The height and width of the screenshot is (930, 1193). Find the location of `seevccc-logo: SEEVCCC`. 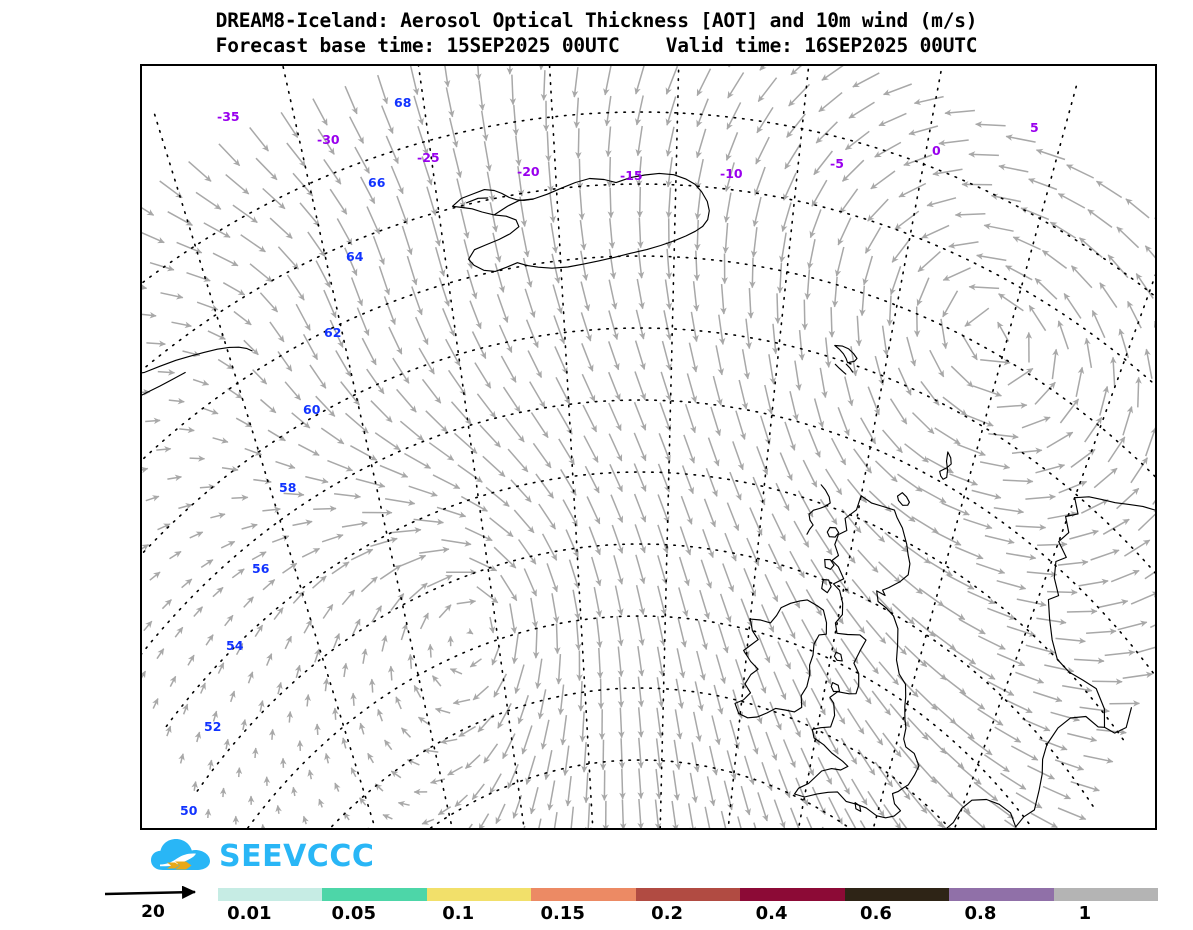

seevccc-logo: SEEVCCC is located at coordinates (262, 856).